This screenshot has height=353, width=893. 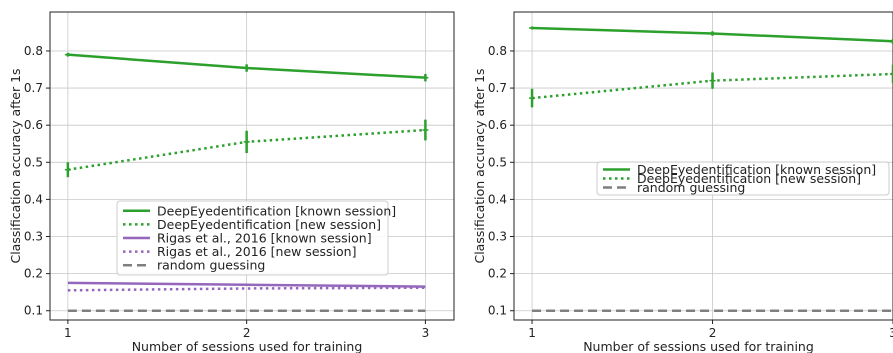 What do you see at coordinates (256, 251) in the screenshot?
I see `legend-label: Rigas et al., 2016 [new session]` at bounding box center [256, 251].